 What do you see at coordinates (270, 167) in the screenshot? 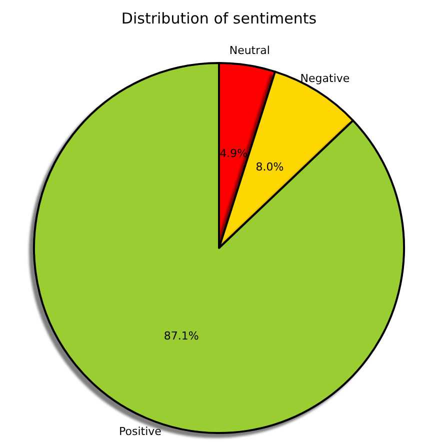
I see `data-label: 8.0%` at bounding box center [270, 167].